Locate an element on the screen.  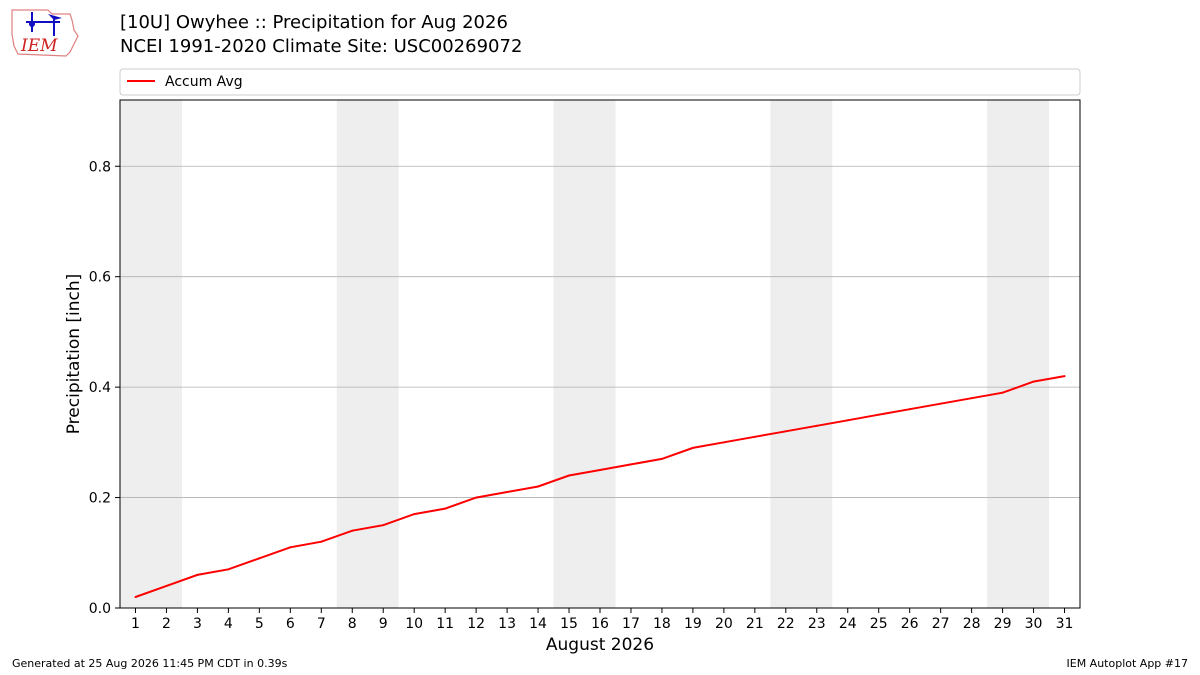
x-tick-label: 17 is located at coordinates (631, 624).